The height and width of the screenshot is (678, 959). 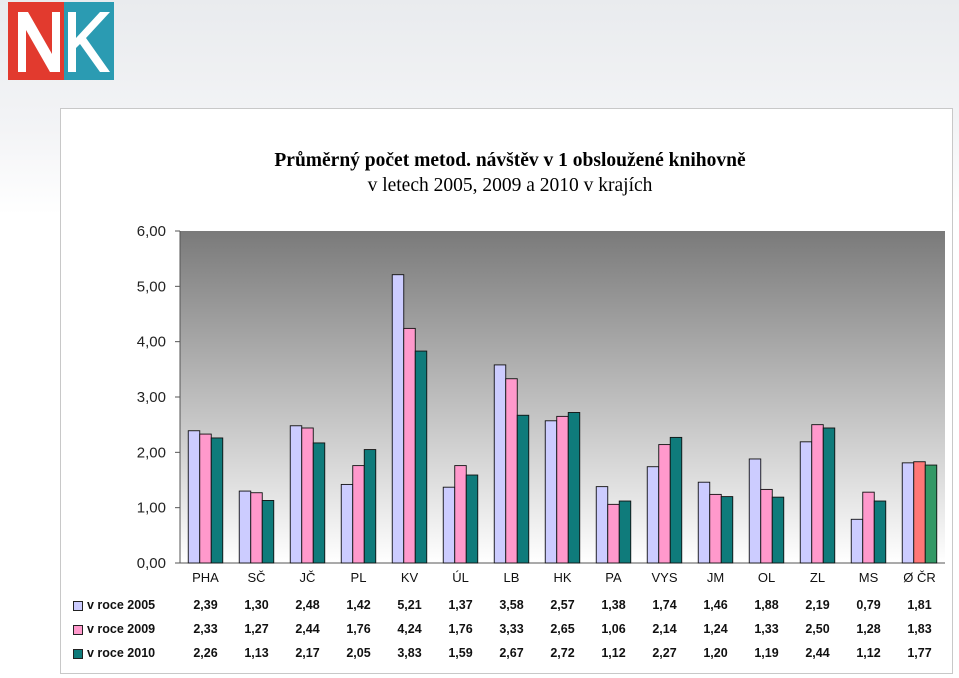 I want to click on data-table-cell: 1,77, so click(x=919, y=653).